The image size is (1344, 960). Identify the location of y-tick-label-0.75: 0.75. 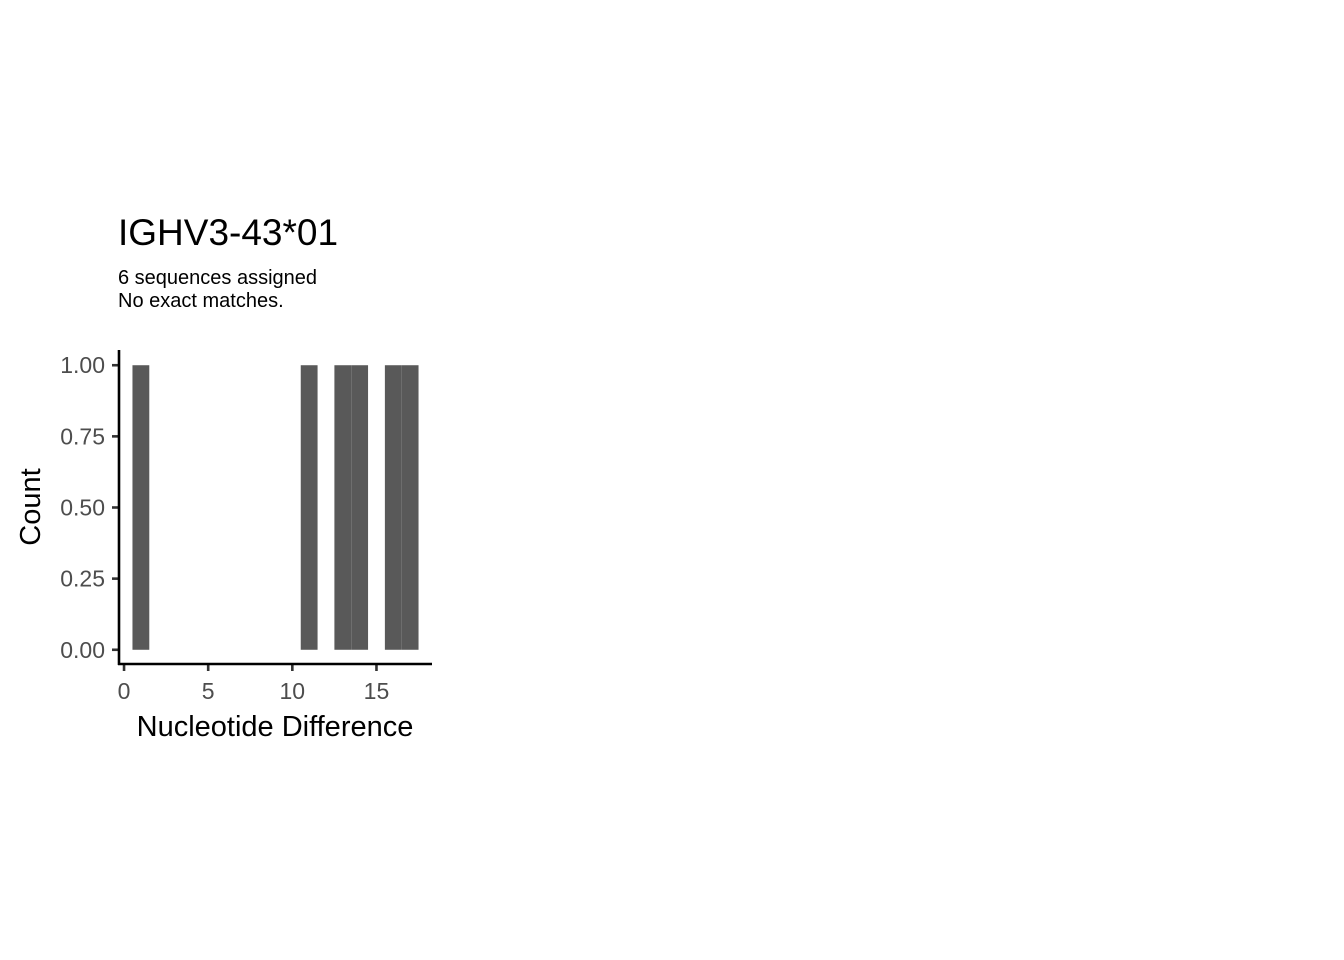
(82, 436).